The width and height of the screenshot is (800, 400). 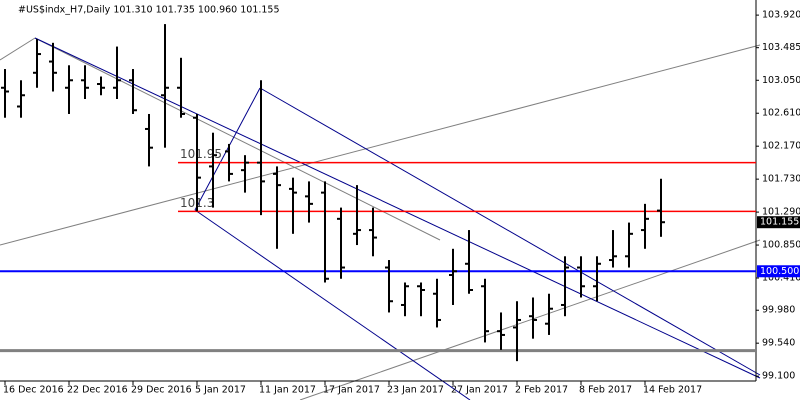 What do you see at coordinates (415, 390) in the screenshot?
I see `x-tick-label: 23 Jan 2017` at bounding box center [415, 390].